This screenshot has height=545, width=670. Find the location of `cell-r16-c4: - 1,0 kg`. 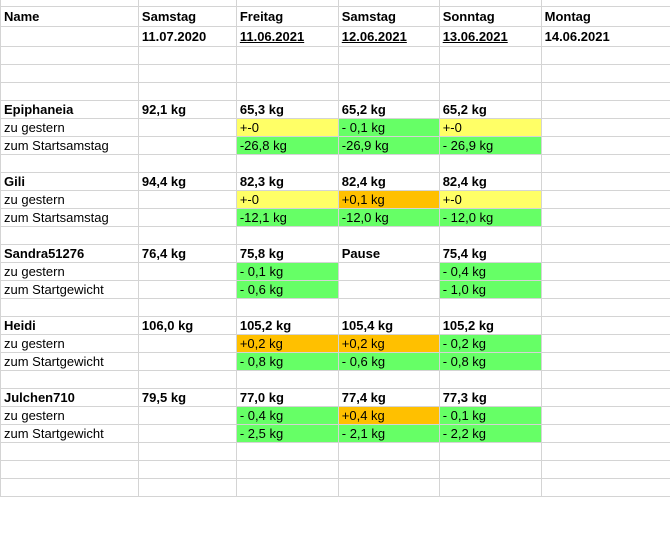

cell-r16-c4: - 1,0 kg is located at coordinates (490, 289).